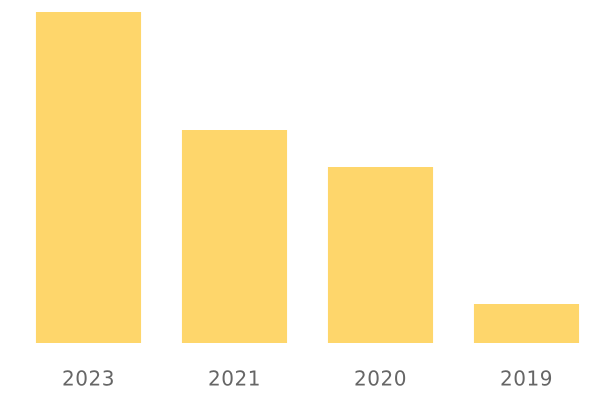 Image resolution: width=600 pixels, height=400 pixels. What do you see at coordinates (380, 379) in the screenshot?
I see `x-tick-label: 2020` at bounding box center [380, 379].